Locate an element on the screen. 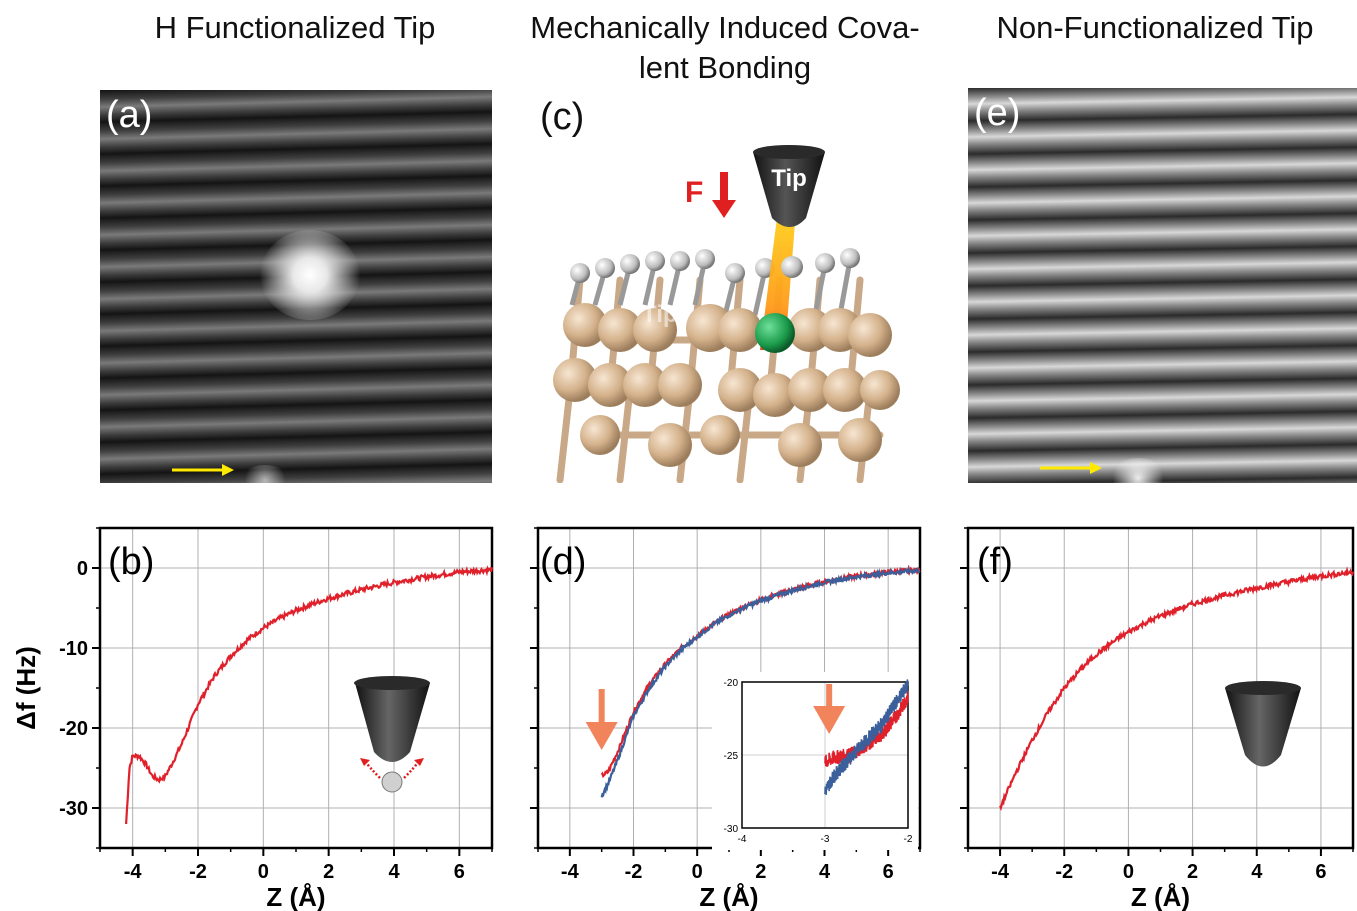 The height and width of the screenshot is (911, 1357). panel-letter-d: (d) is located at coordinates (563, 562).